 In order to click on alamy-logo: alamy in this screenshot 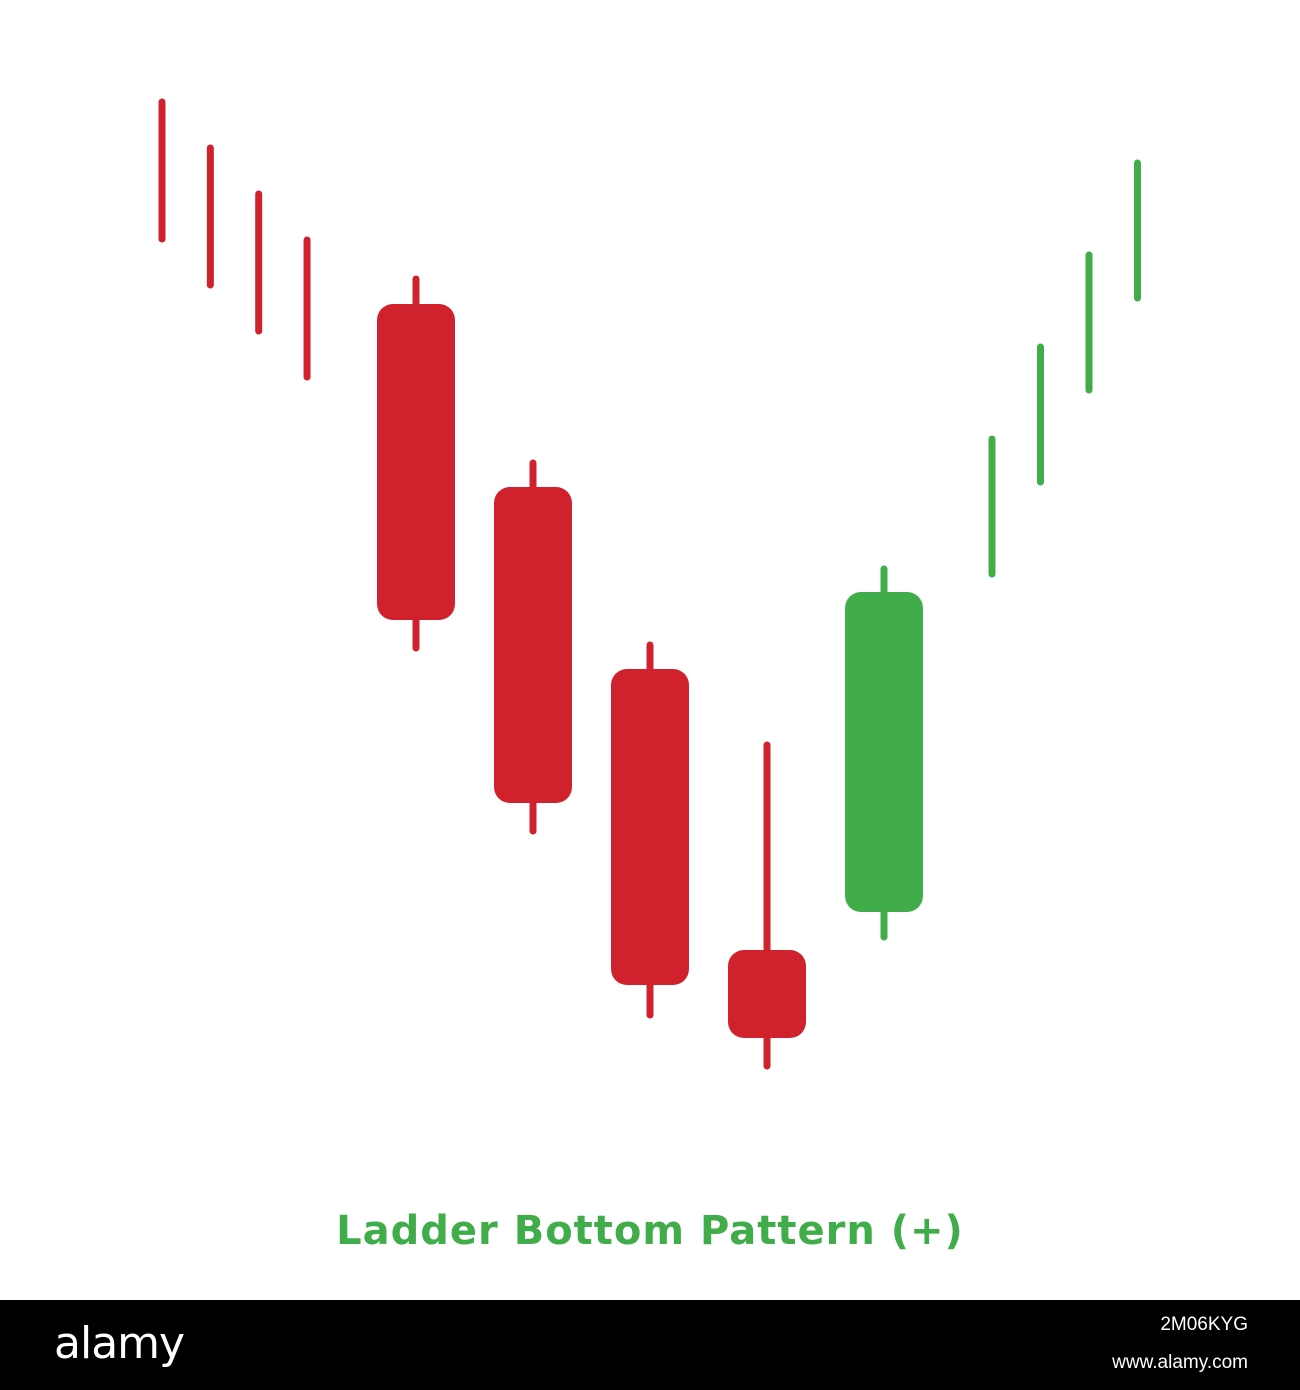, I will do `click(119, 1343)`.